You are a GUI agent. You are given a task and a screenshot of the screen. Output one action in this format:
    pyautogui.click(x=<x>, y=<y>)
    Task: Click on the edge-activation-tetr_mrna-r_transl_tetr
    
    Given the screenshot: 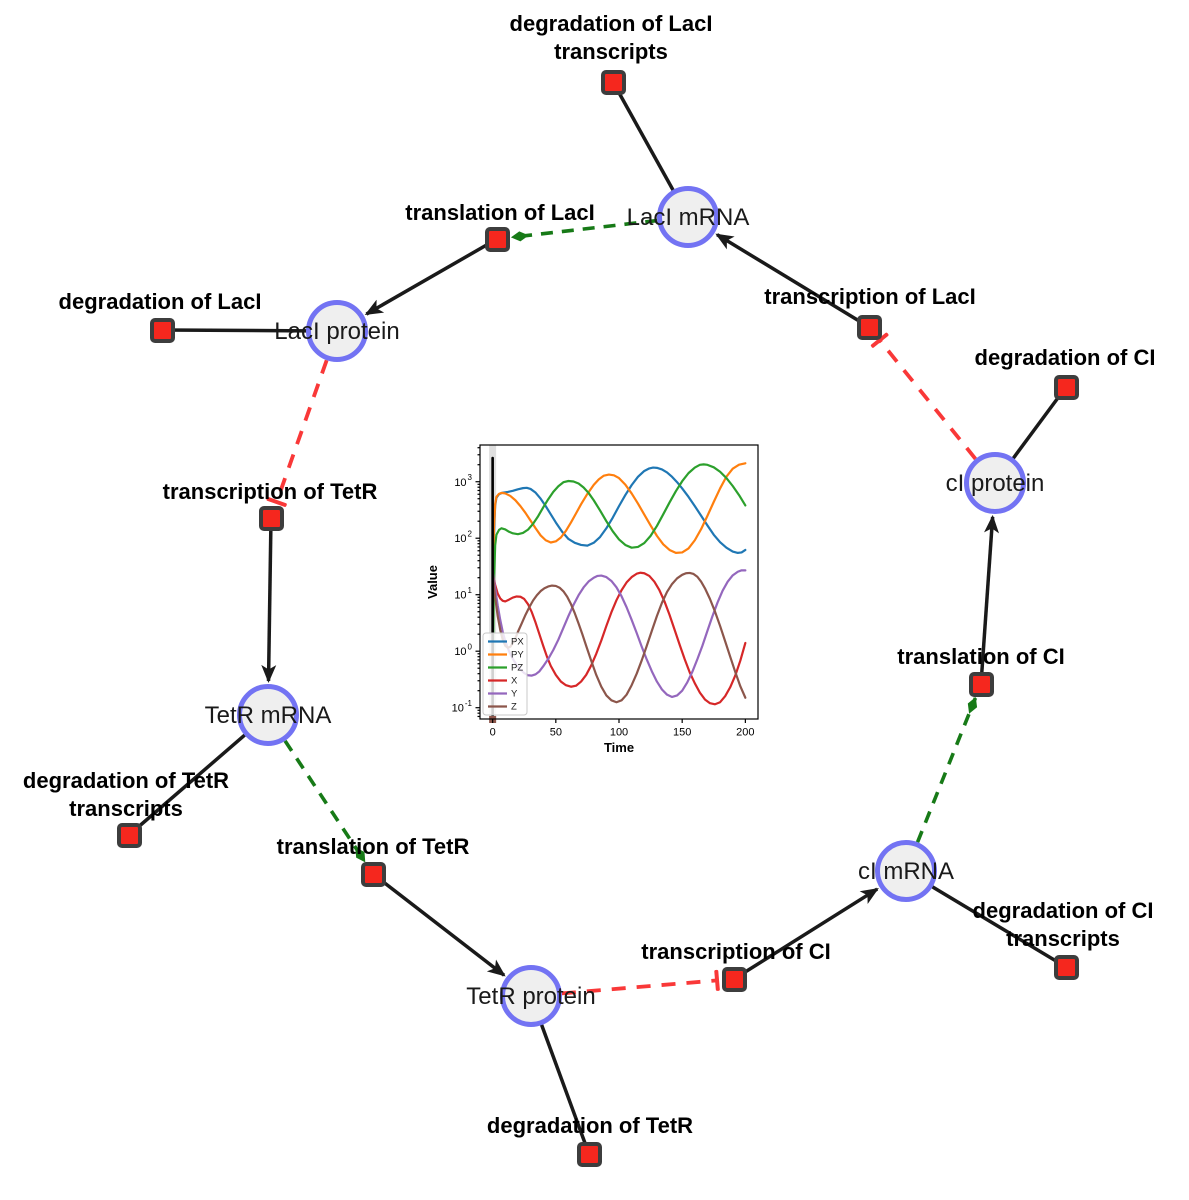 What is the action you would take?
    pyautogui.click(x=325, y=801)
    